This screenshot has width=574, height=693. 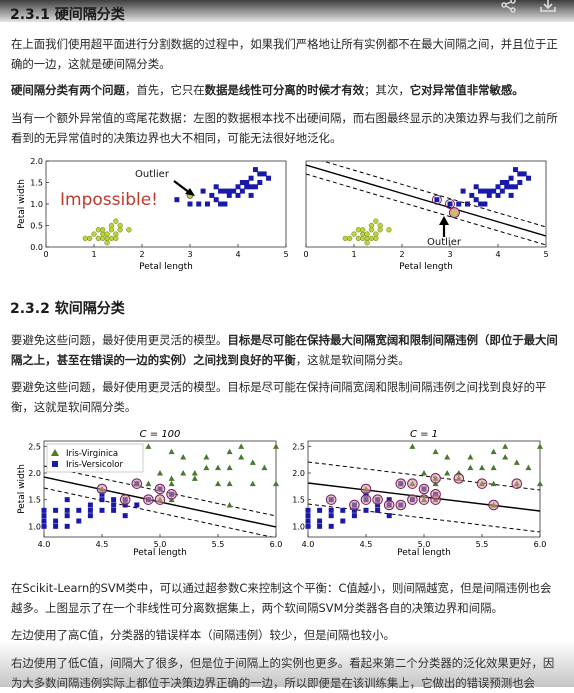 What do you see at coordinates (55, 452) in the screenshot?
I see `legend-marker-triangle` at bounding box center [55, 452].